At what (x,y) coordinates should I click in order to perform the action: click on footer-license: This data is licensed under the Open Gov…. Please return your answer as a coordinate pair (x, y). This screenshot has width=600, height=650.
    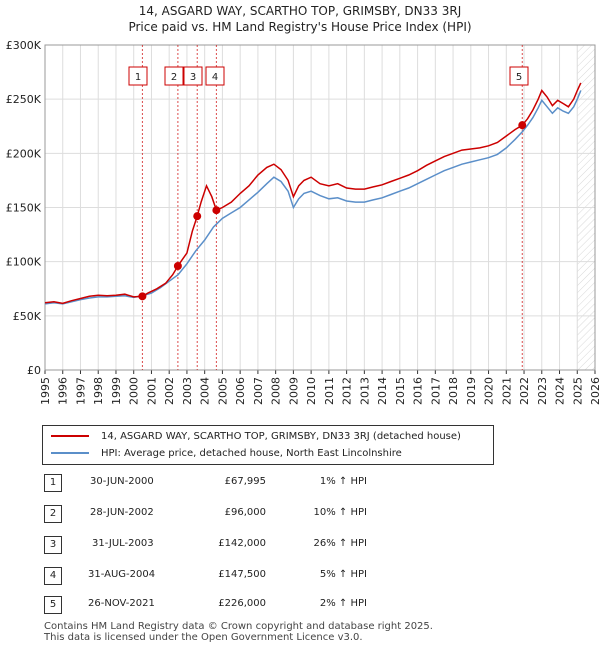
    Looking at the image, I should click on (203, 637).